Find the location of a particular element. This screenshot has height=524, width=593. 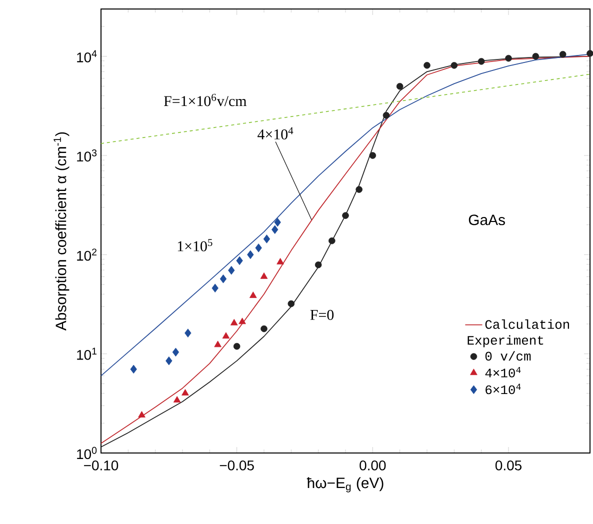

x-tick-label: 0.05 is located at coordinates (508, 465).